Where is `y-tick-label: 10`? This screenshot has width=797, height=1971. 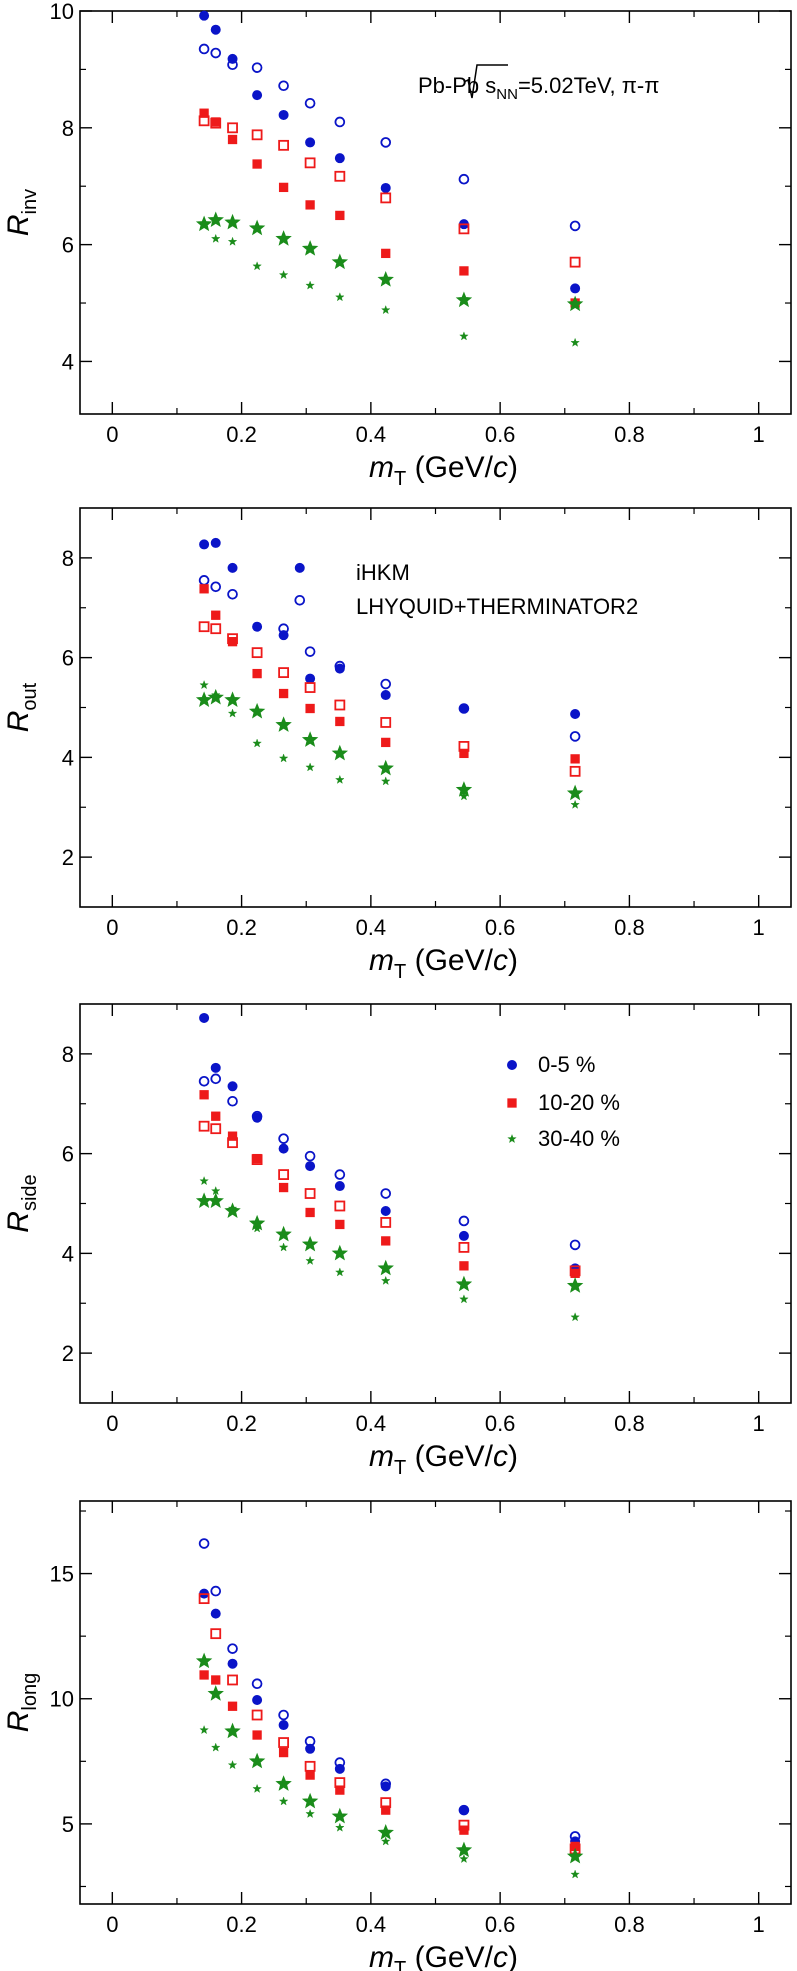 y-tick-label: 10 is located at coordinates (62, 1699).